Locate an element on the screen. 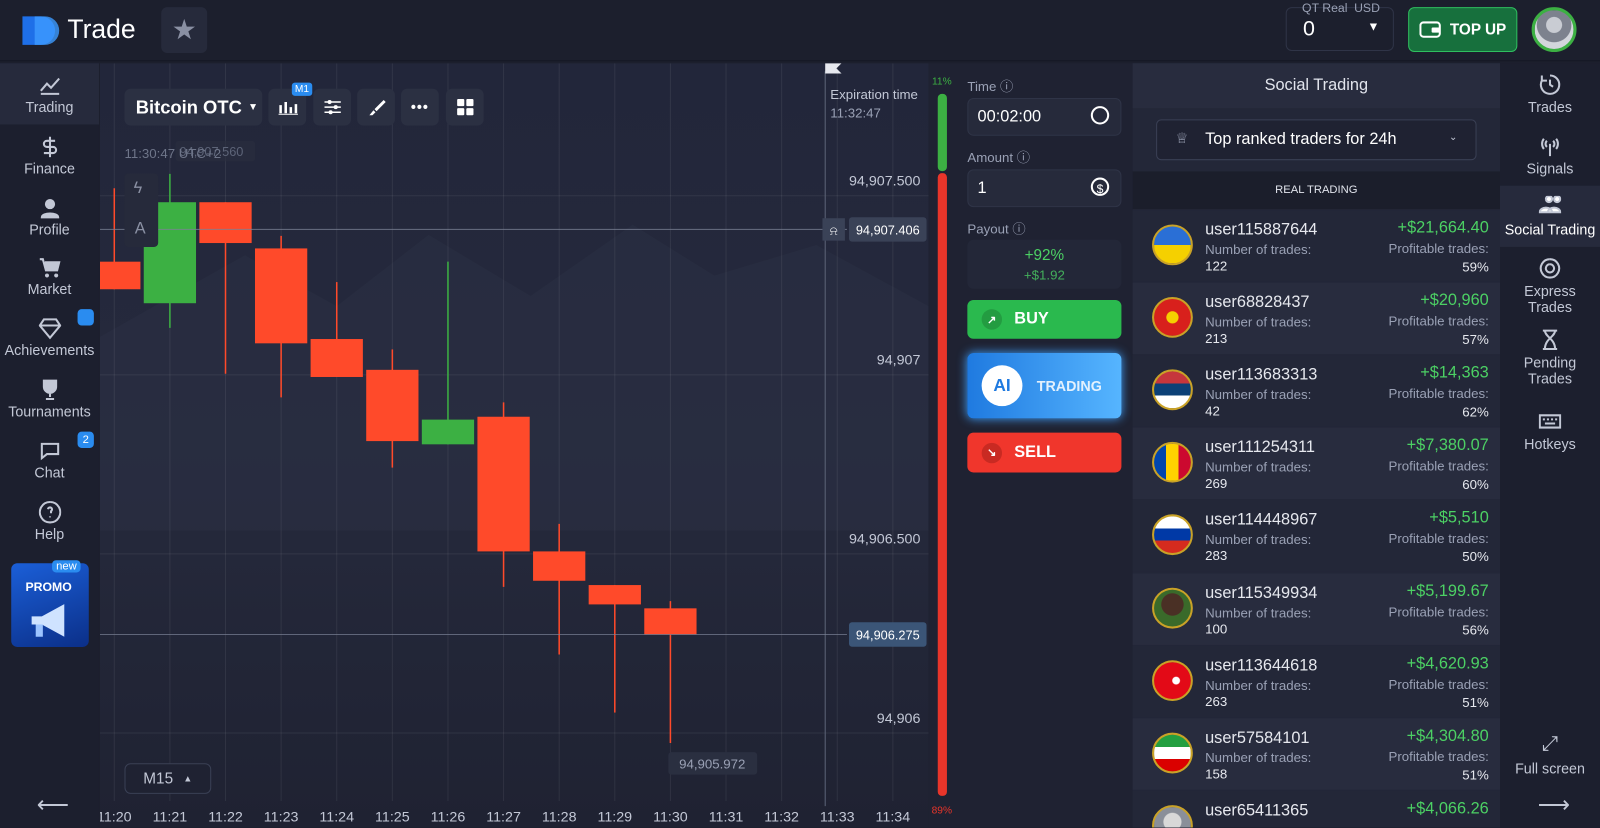 Image resolution: width=1600 pixels, height=828 pixels. expiration-label: Expiration time is located at coordinates (874, 94).